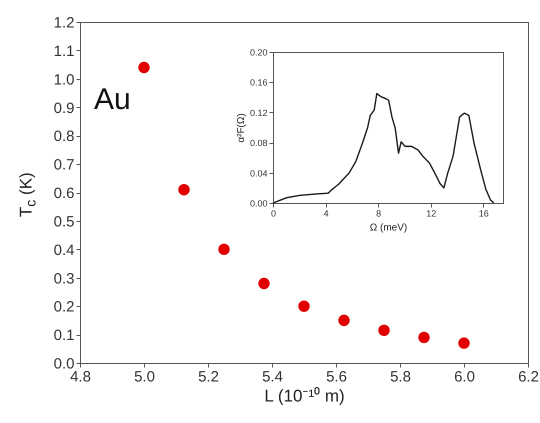 This screenshot has height=423, width=540. What do you see at coordinates (304, 396) in the screenshot?
I see `x-axis-title: L (10⁻¹⁰ m)` at bounding box center [304, 396].